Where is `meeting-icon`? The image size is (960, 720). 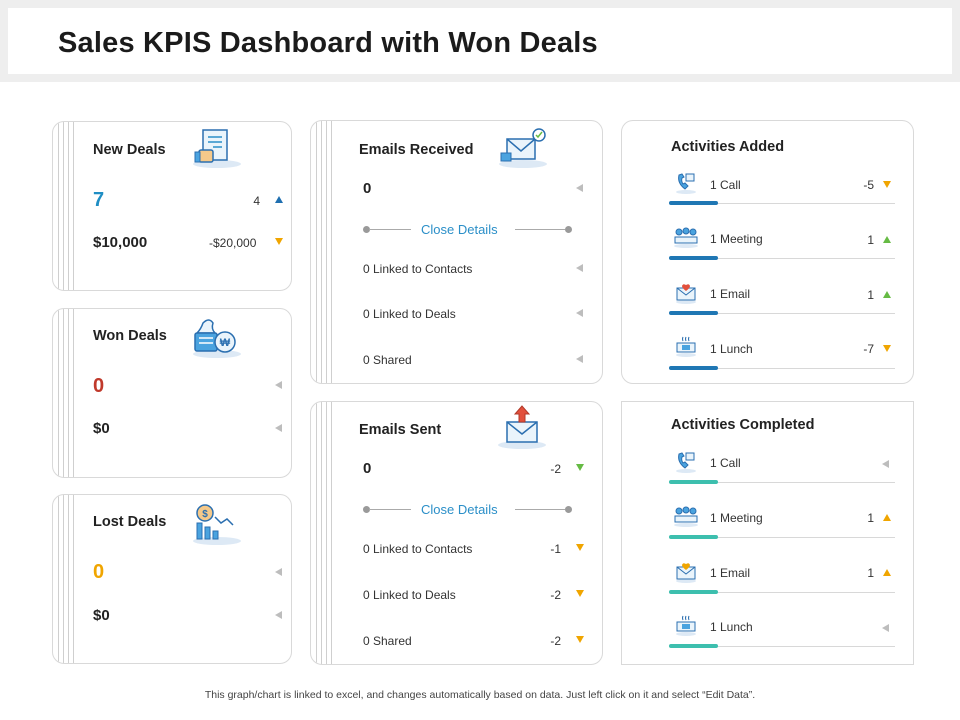
meeting-icon is located at coordinates (686, 516).